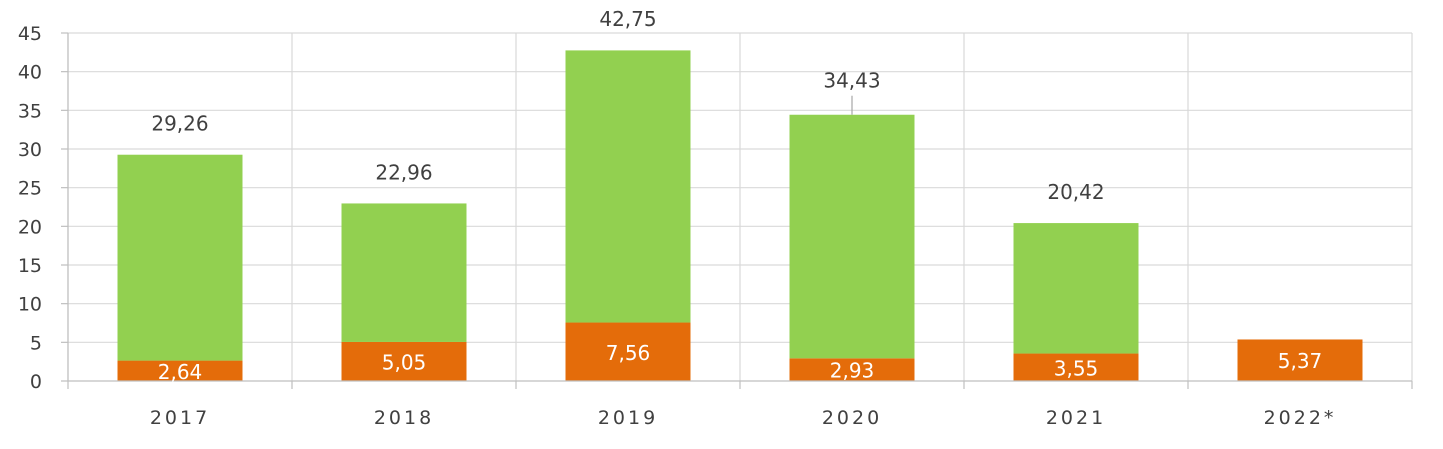  I want to click on total-label: 42,75, so click(627, 19).